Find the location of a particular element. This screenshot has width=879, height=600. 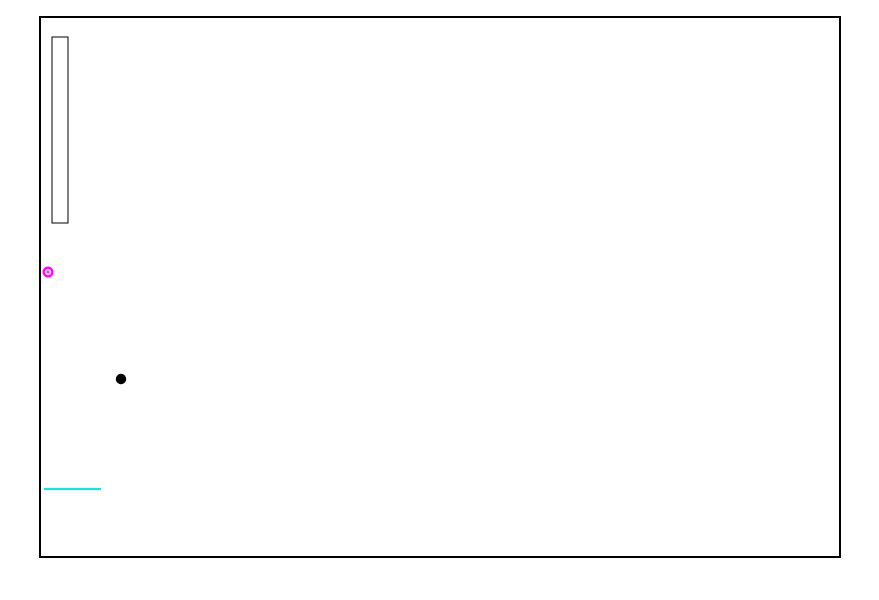

colorbar is located at coordinates (60, 130).